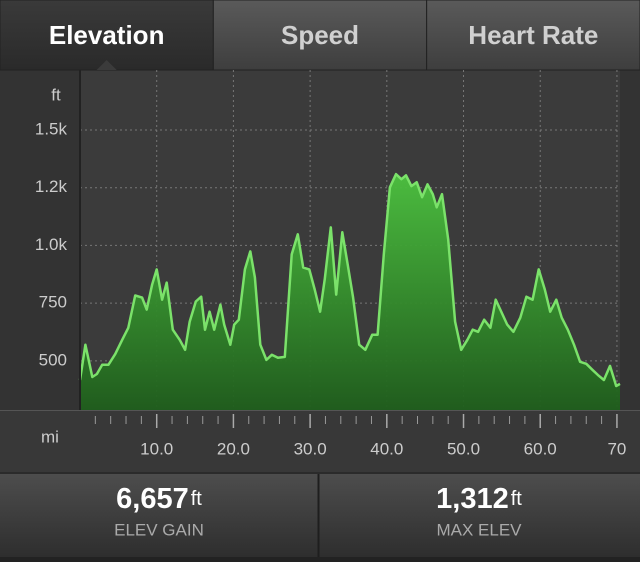  What do you see at coordinates (616, 448) in the screenshot?
I see `x-tick-label: 70` at bounding box center [616, 448].